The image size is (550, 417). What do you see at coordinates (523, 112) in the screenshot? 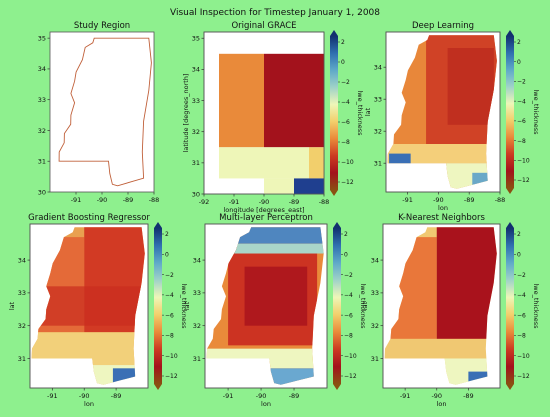
I see `colorbar-dl: 2 0 −2 −4 −6 −8 −10 −12 lwe_thickness` at bounding box center [523, 112].